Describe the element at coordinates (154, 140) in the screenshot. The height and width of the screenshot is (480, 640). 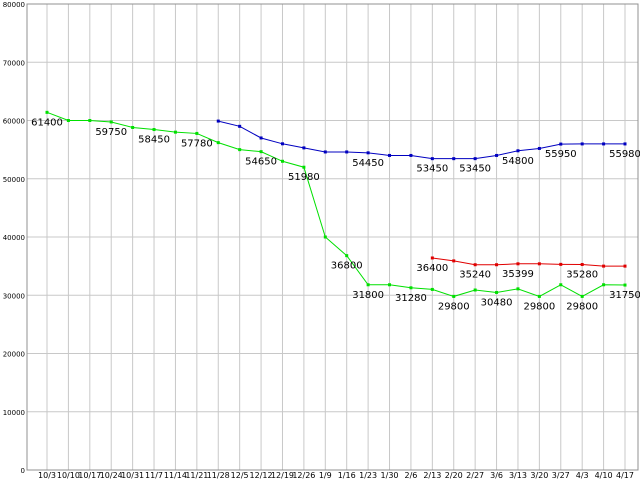
I see `data-label: 58450` at that location.